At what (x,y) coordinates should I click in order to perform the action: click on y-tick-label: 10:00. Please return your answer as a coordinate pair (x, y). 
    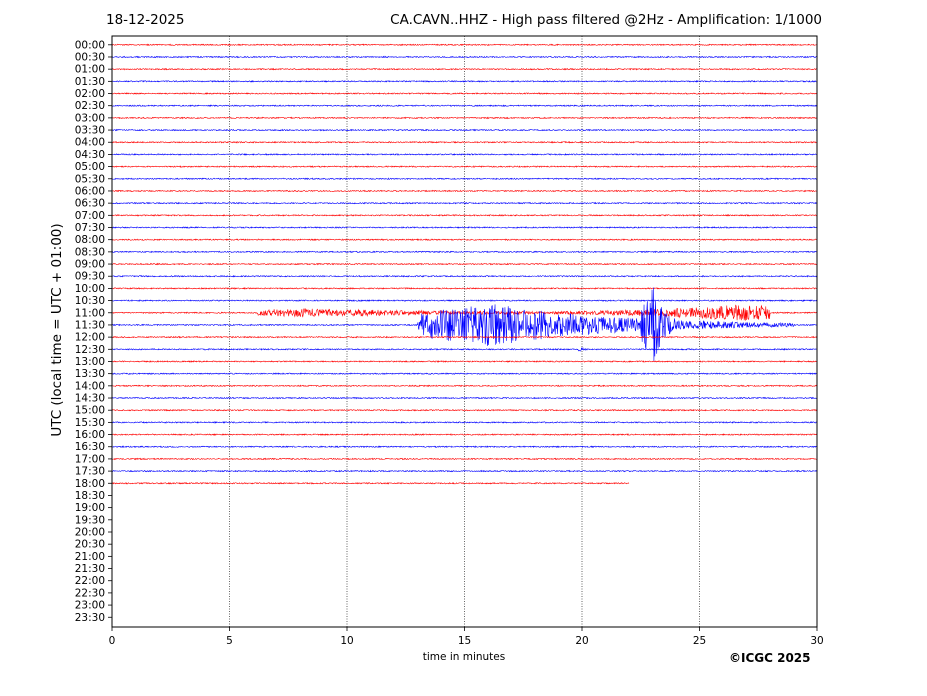
    Looking at the image, I should click on (90, 289).